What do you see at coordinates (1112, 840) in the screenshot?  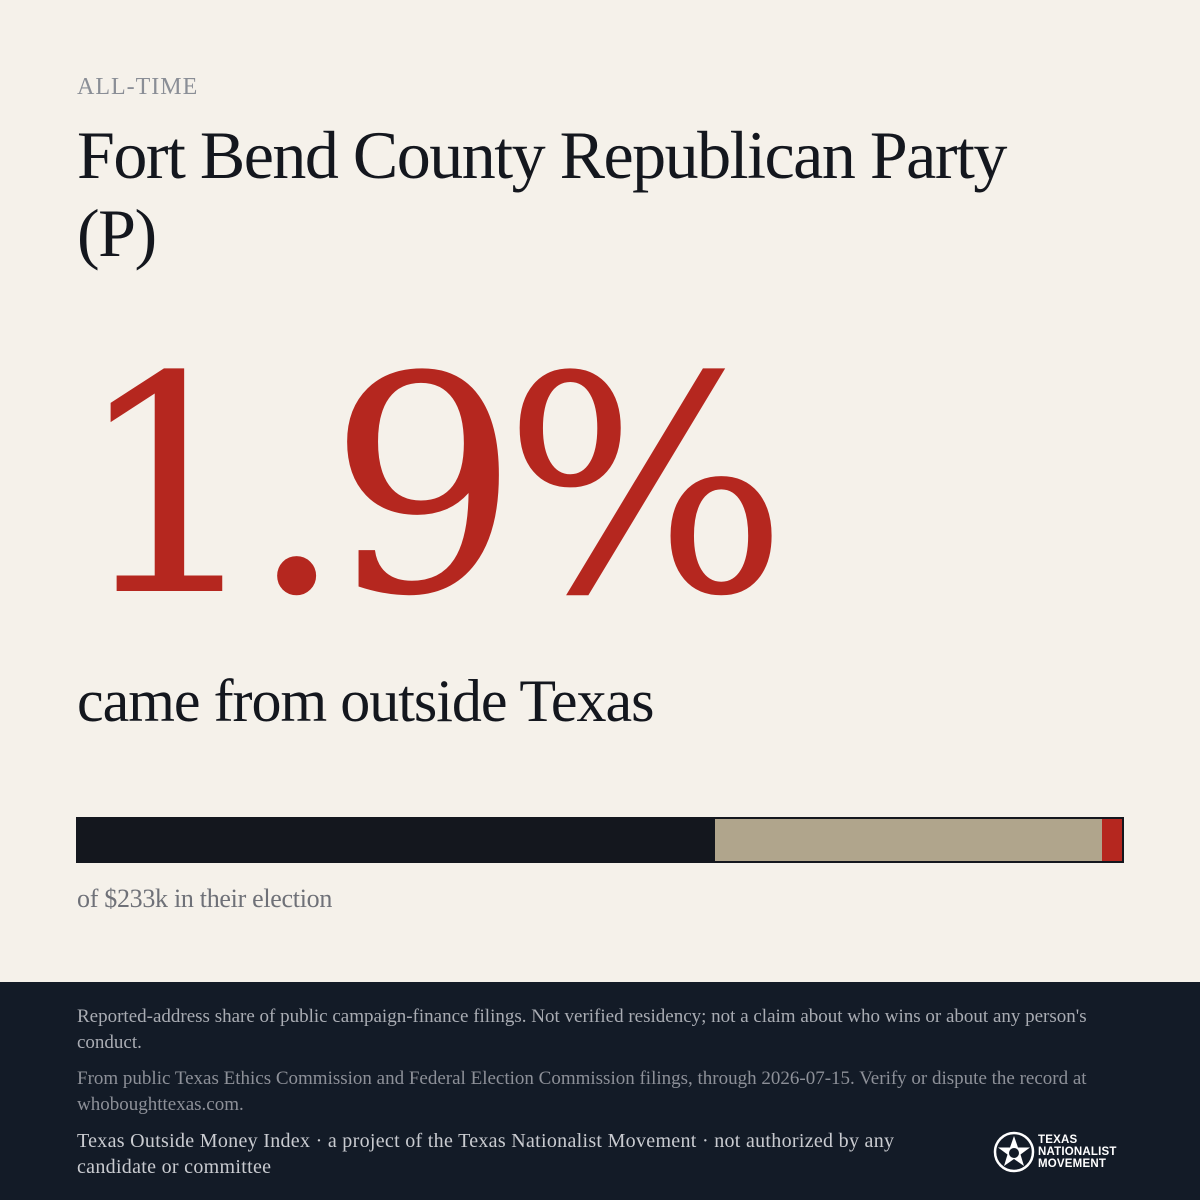 I see `bar-segment-outside-texas` at bounding box center [1112, 840].